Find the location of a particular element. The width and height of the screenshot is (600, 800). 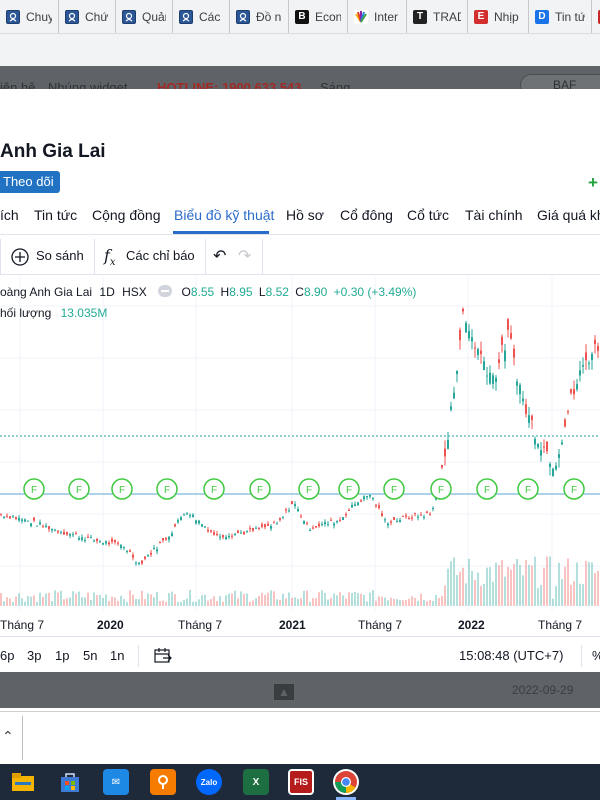

redo-icon: ↷ is located at coordinates (245, 256).